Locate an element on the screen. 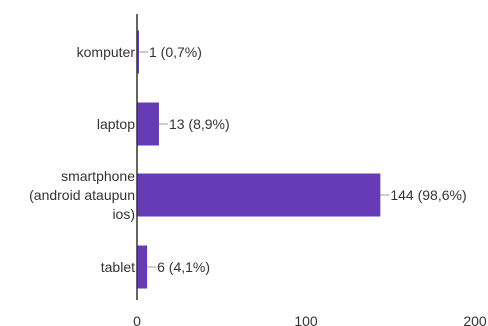  x-tick-label-1: 100 is located at coordinates (306, 319).